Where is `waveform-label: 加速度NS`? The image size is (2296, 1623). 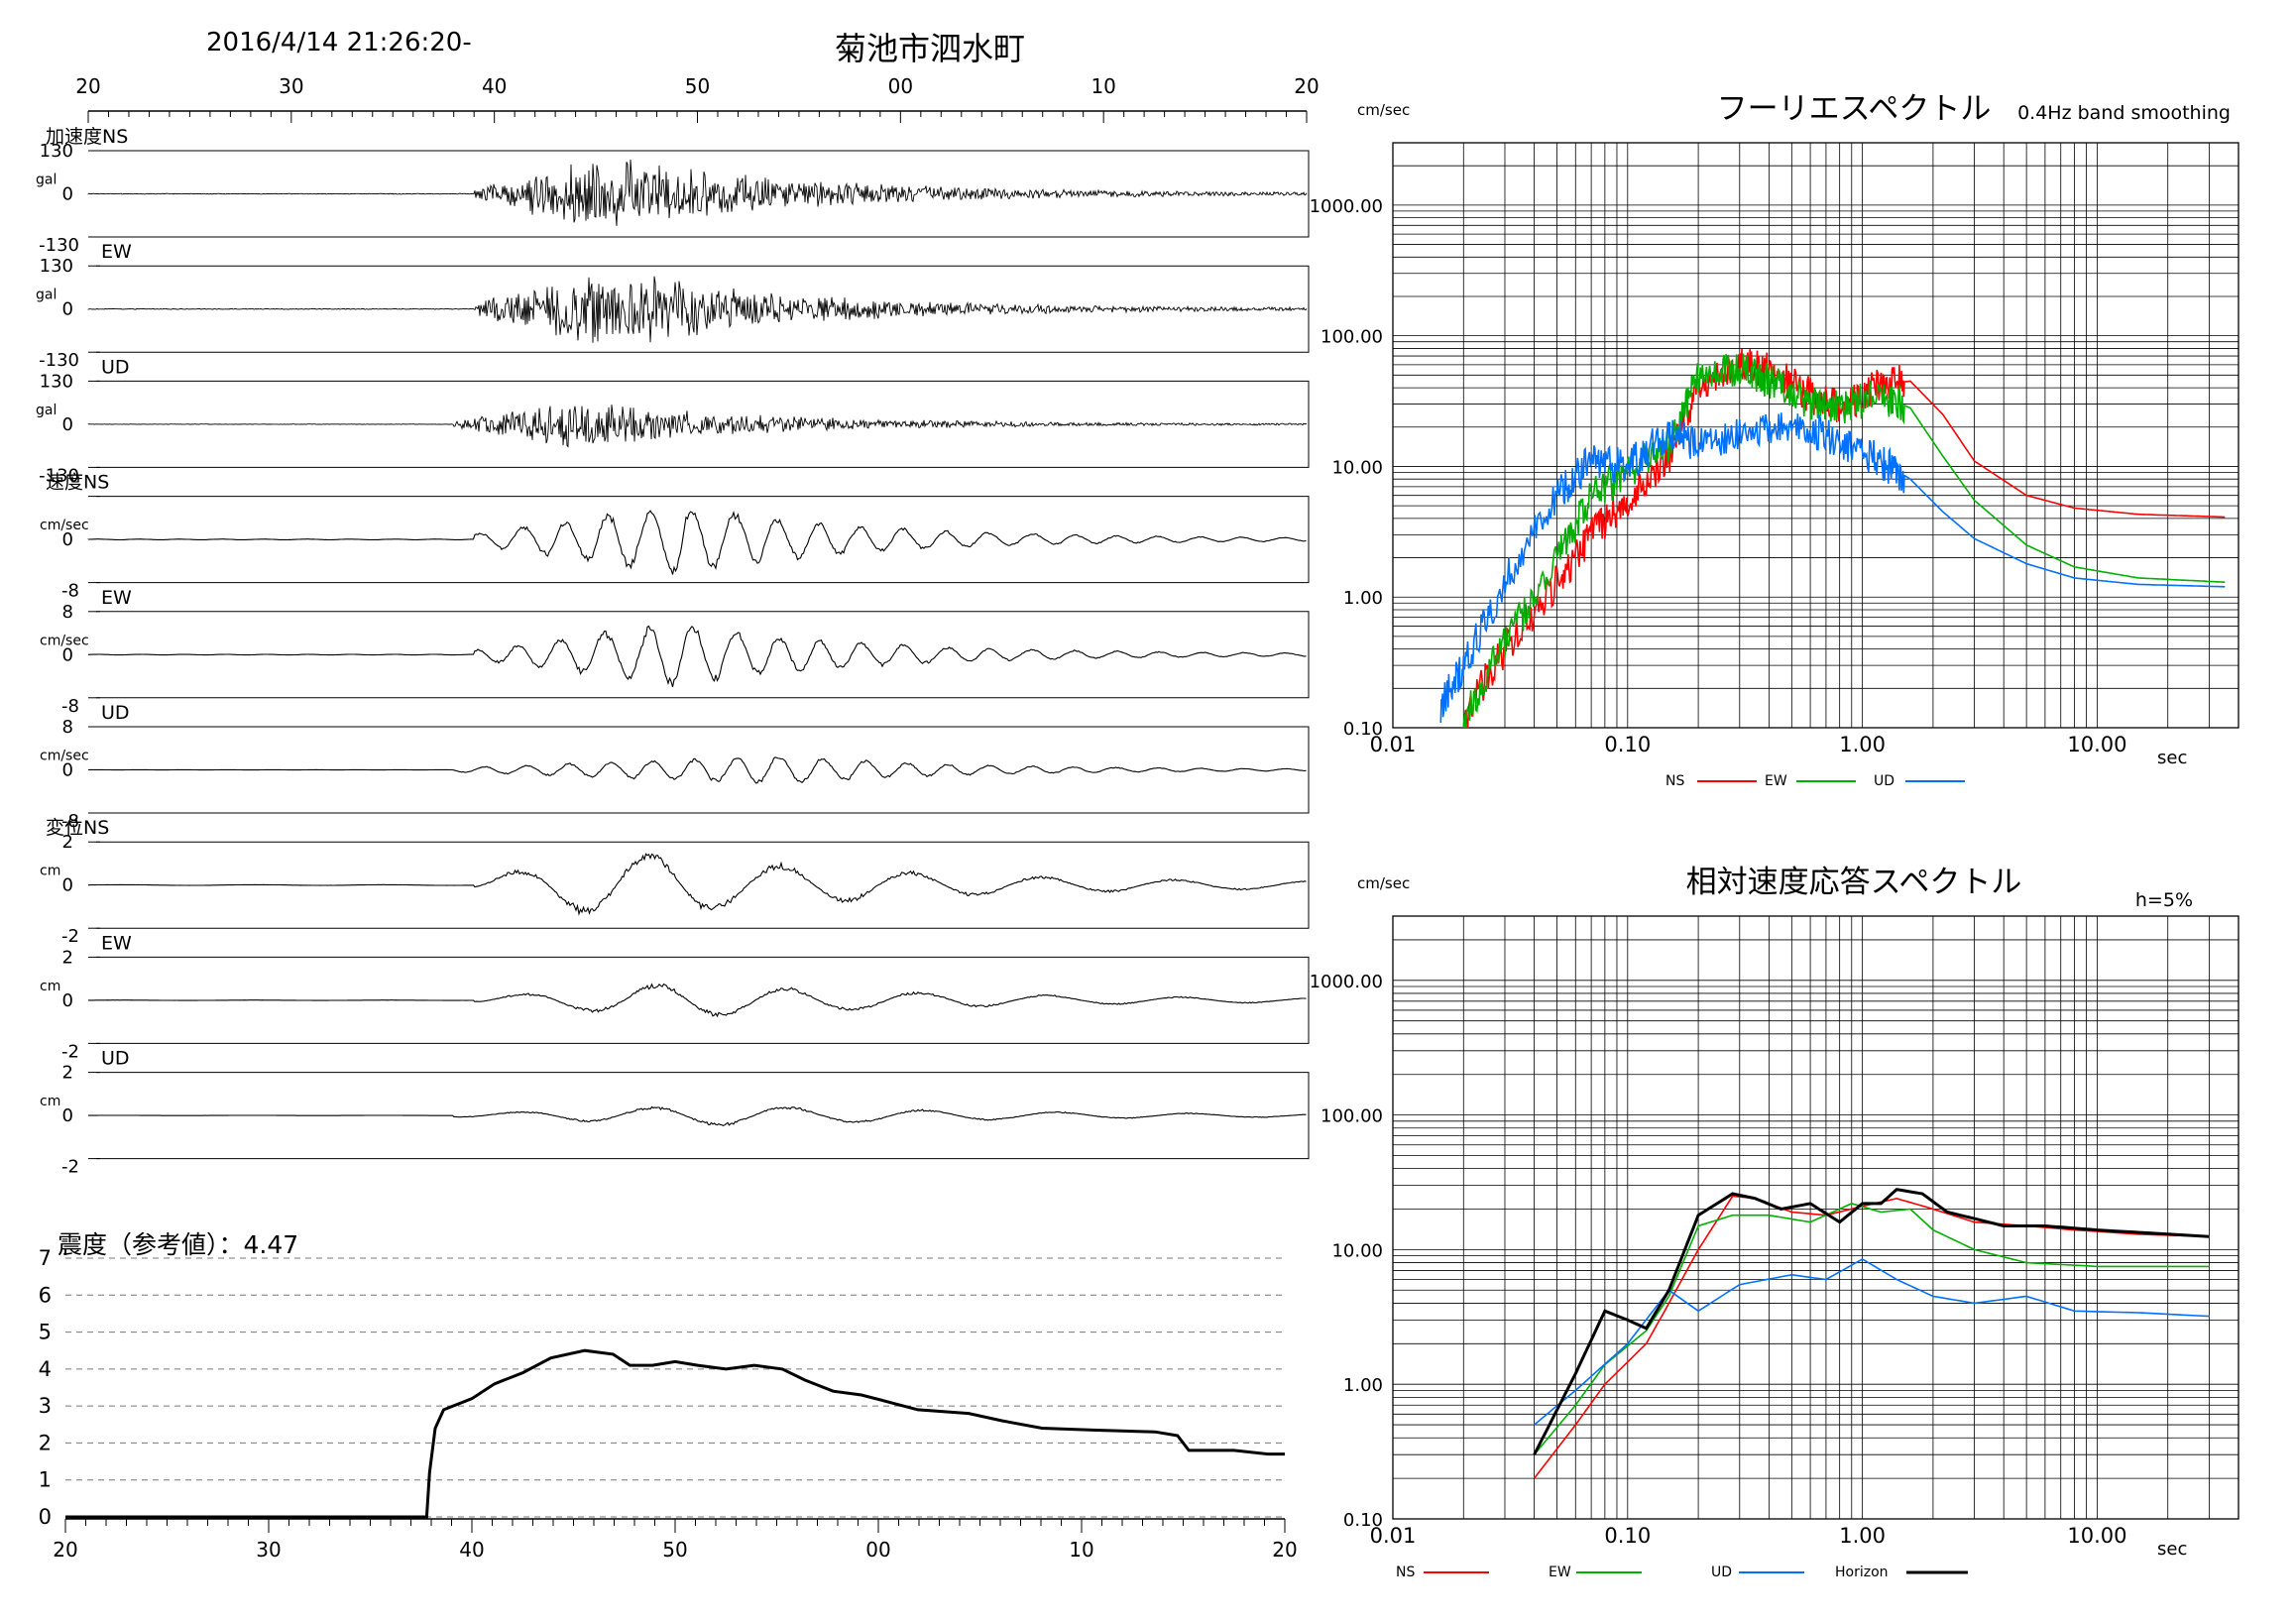 waveform-label: 加速度NS is located at coordinates (87, 137).